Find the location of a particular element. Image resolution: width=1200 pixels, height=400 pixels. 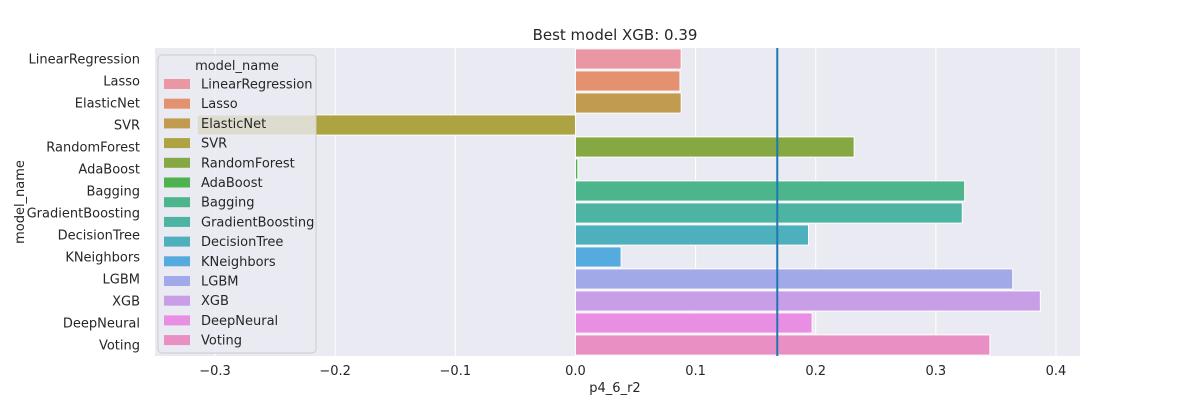

x-tick-label: −0.3 is located at coordinates (215, 371).